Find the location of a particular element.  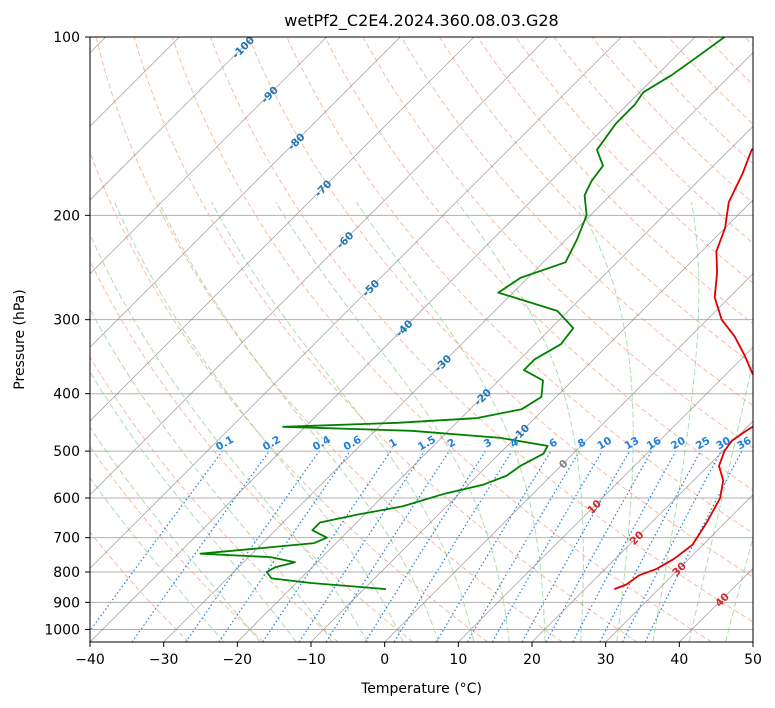

mixing-ratio-label: 1 is located at coordinates (393, 443).